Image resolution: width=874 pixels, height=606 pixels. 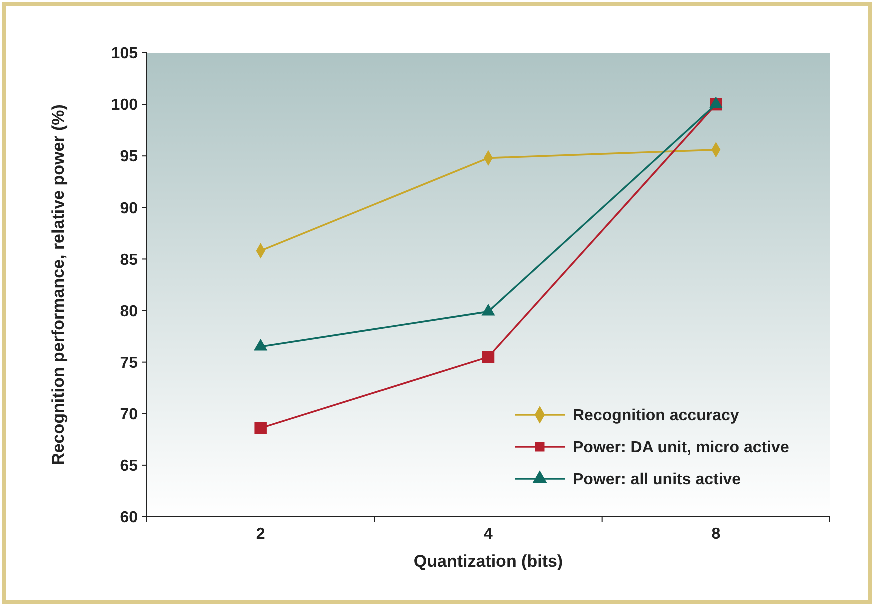 I want to click on x-axis-title: Quantization (bits), so click(x=489, y=561).